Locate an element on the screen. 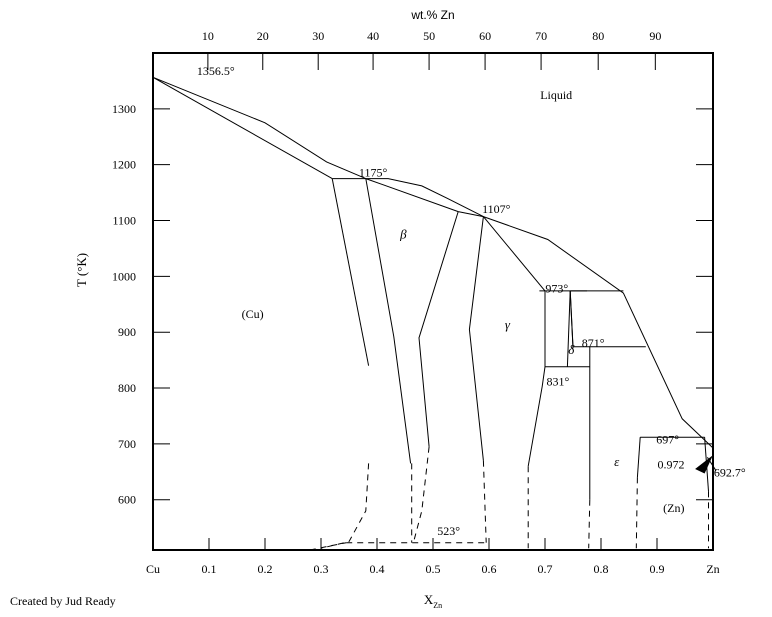 Image resolution: width=772 pixels, height=617 pixels. top-tick-label: 60 is located at coordinates (485, 36).